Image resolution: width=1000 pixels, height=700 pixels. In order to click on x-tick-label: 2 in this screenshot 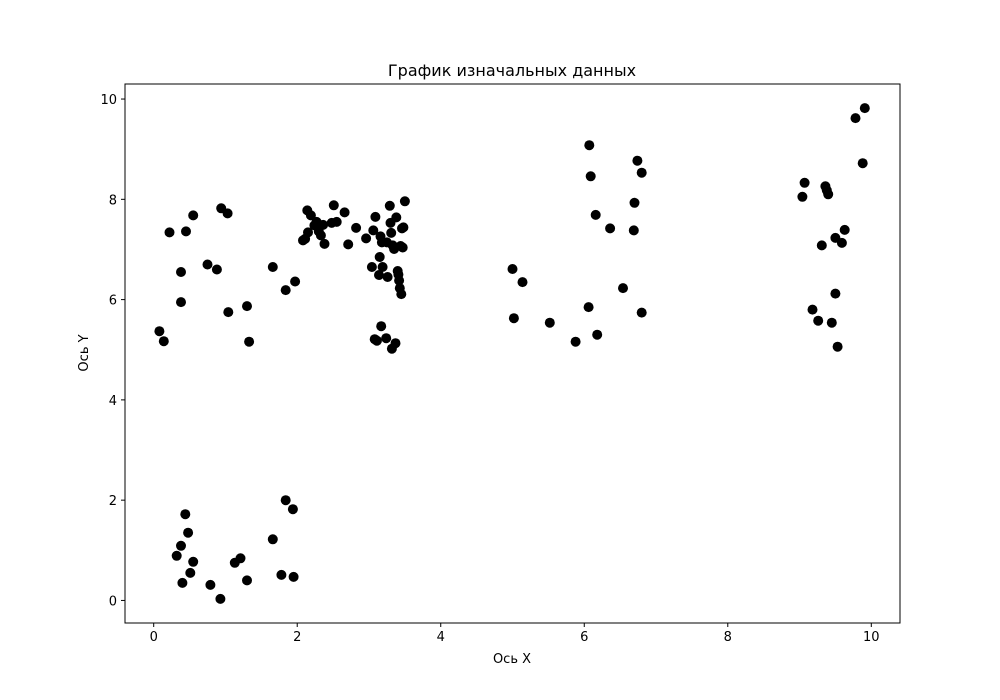, I will do `click(297, 637)`.